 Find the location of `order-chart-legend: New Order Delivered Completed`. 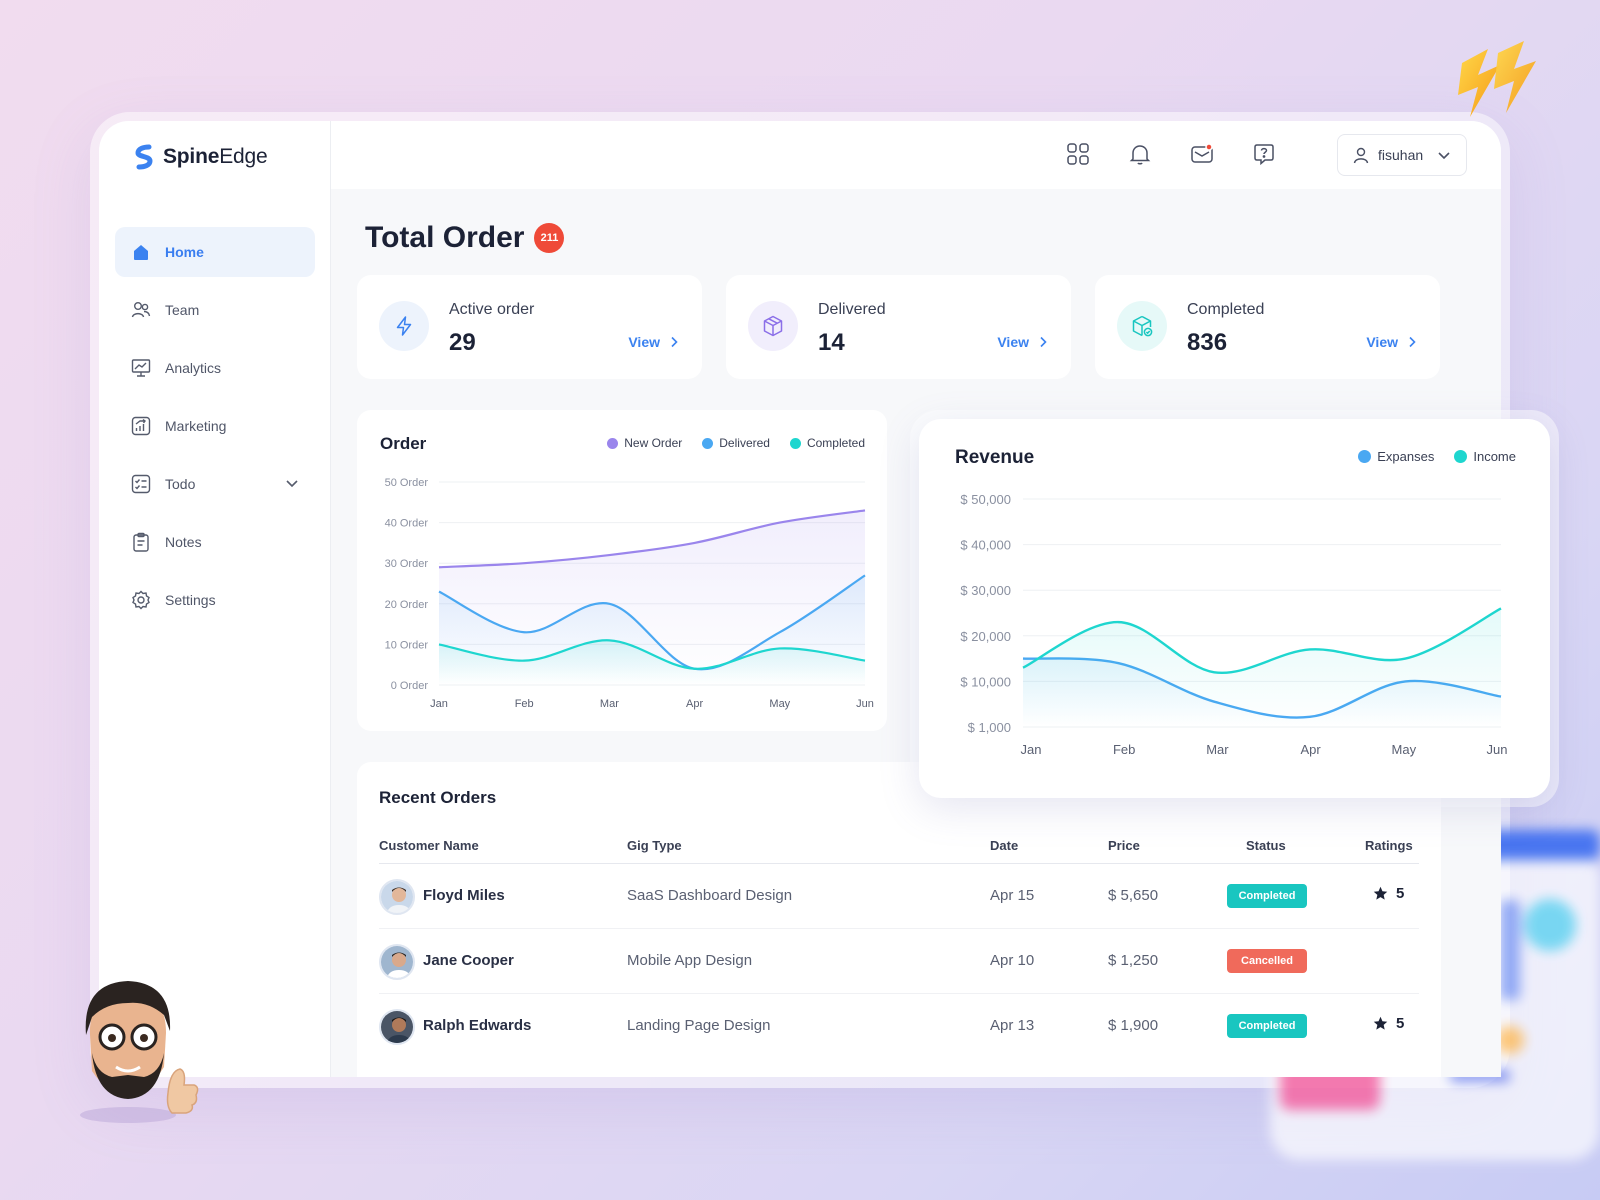

order-chart-legend: New Order Delivered Completed is located at coordinates (736, 443).